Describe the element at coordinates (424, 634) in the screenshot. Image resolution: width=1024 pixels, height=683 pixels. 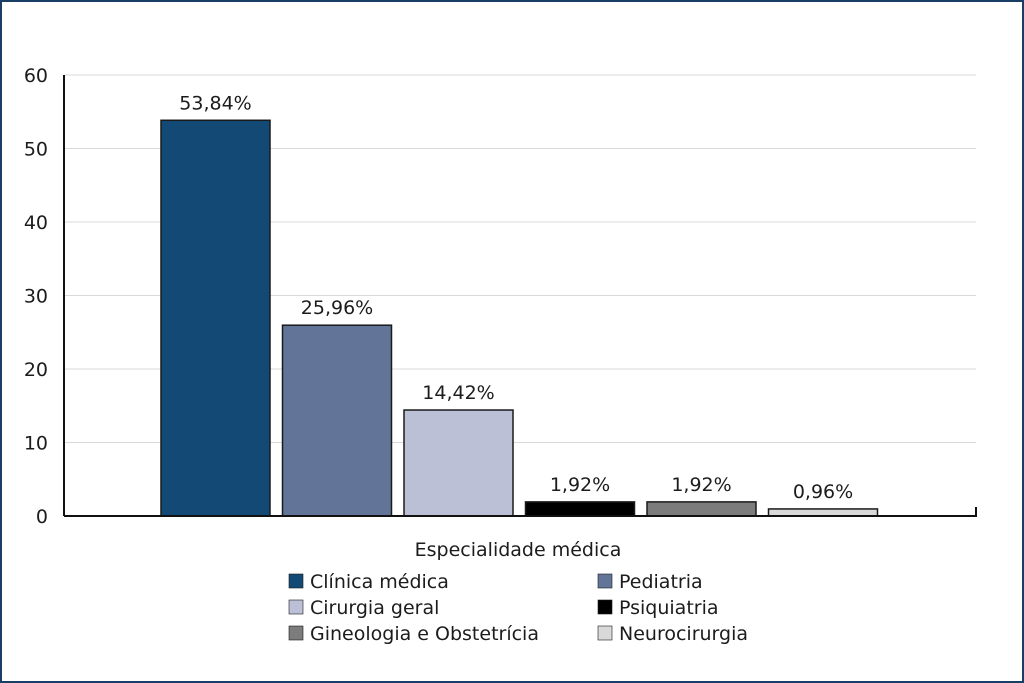
I see `legend-item-label: Gineologia e Obstetrícia` at that location.